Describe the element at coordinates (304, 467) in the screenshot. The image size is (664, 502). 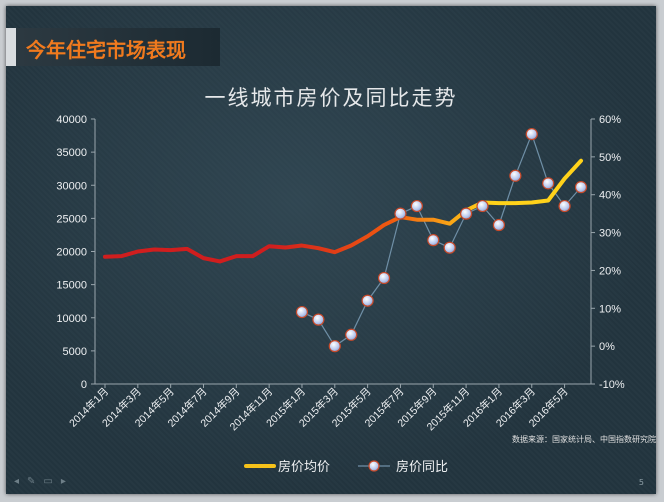
I see `legend-price-label: 房价均价` at that location.